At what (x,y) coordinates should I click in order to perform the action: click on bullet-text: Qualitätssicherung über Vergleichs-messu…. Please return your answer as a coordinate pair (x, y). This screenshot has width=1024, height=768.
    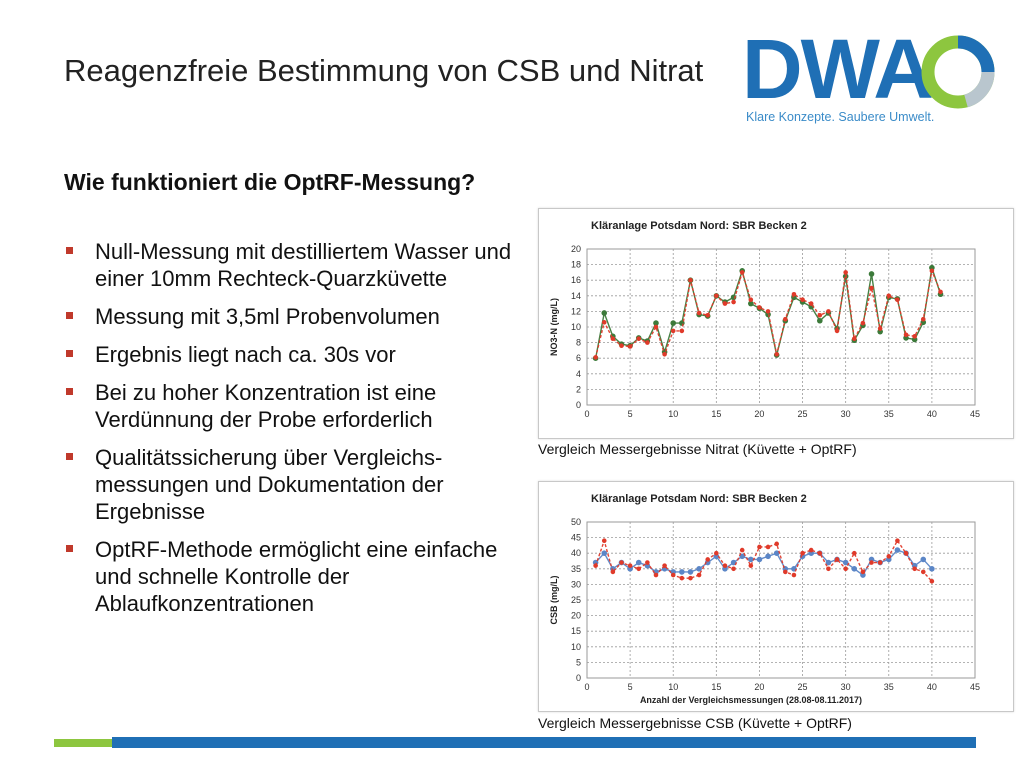
    Looking at the image, I should click on (269, 484).